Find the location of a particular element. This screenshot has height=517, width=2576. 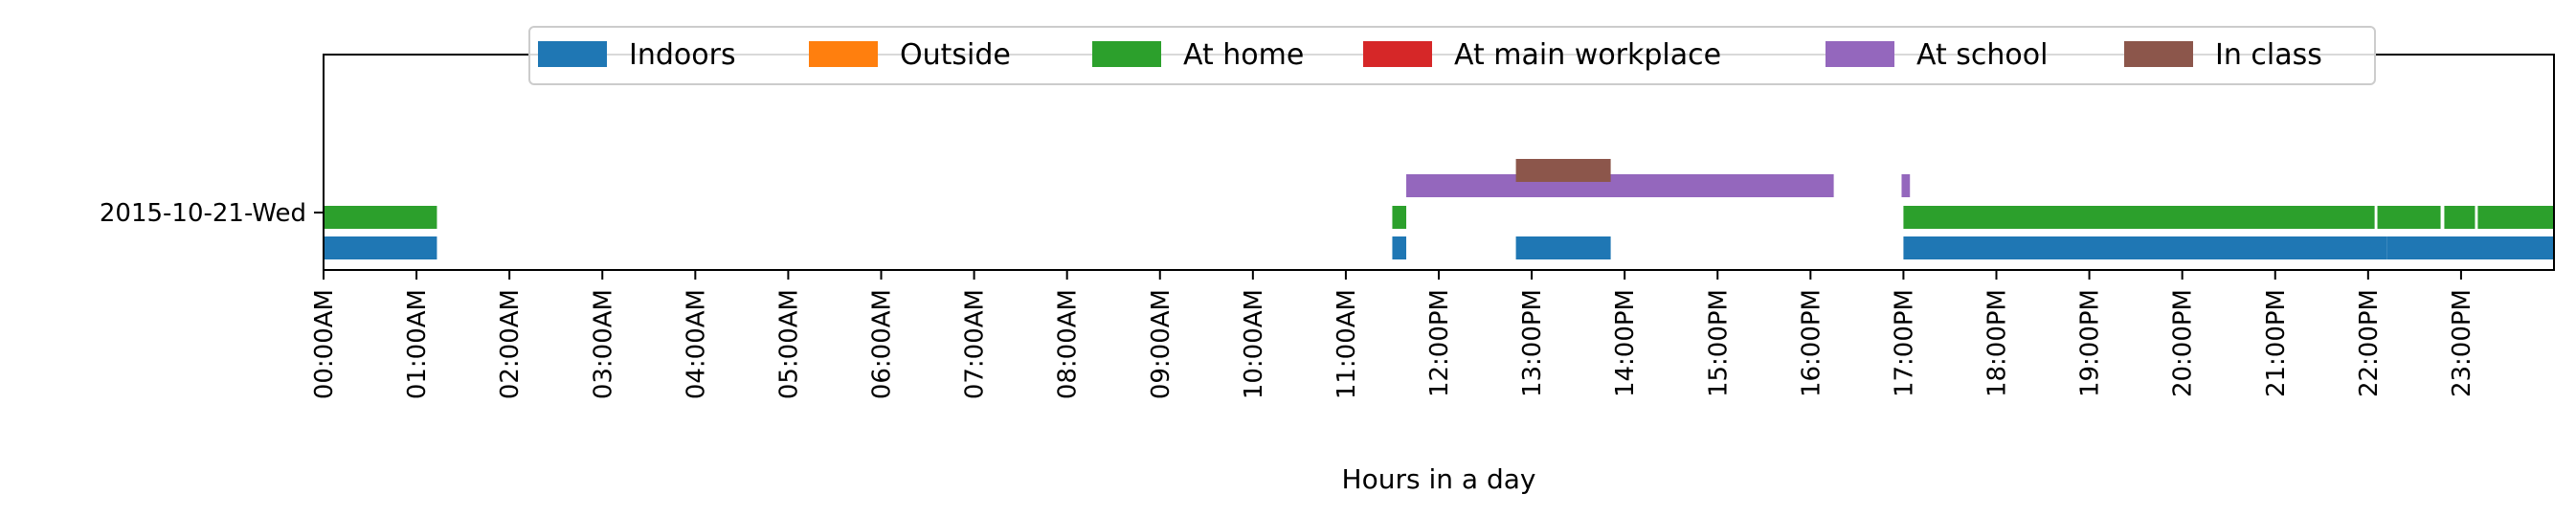

x-tick-label: 18:00PM is located at coordinates (1998, 343).